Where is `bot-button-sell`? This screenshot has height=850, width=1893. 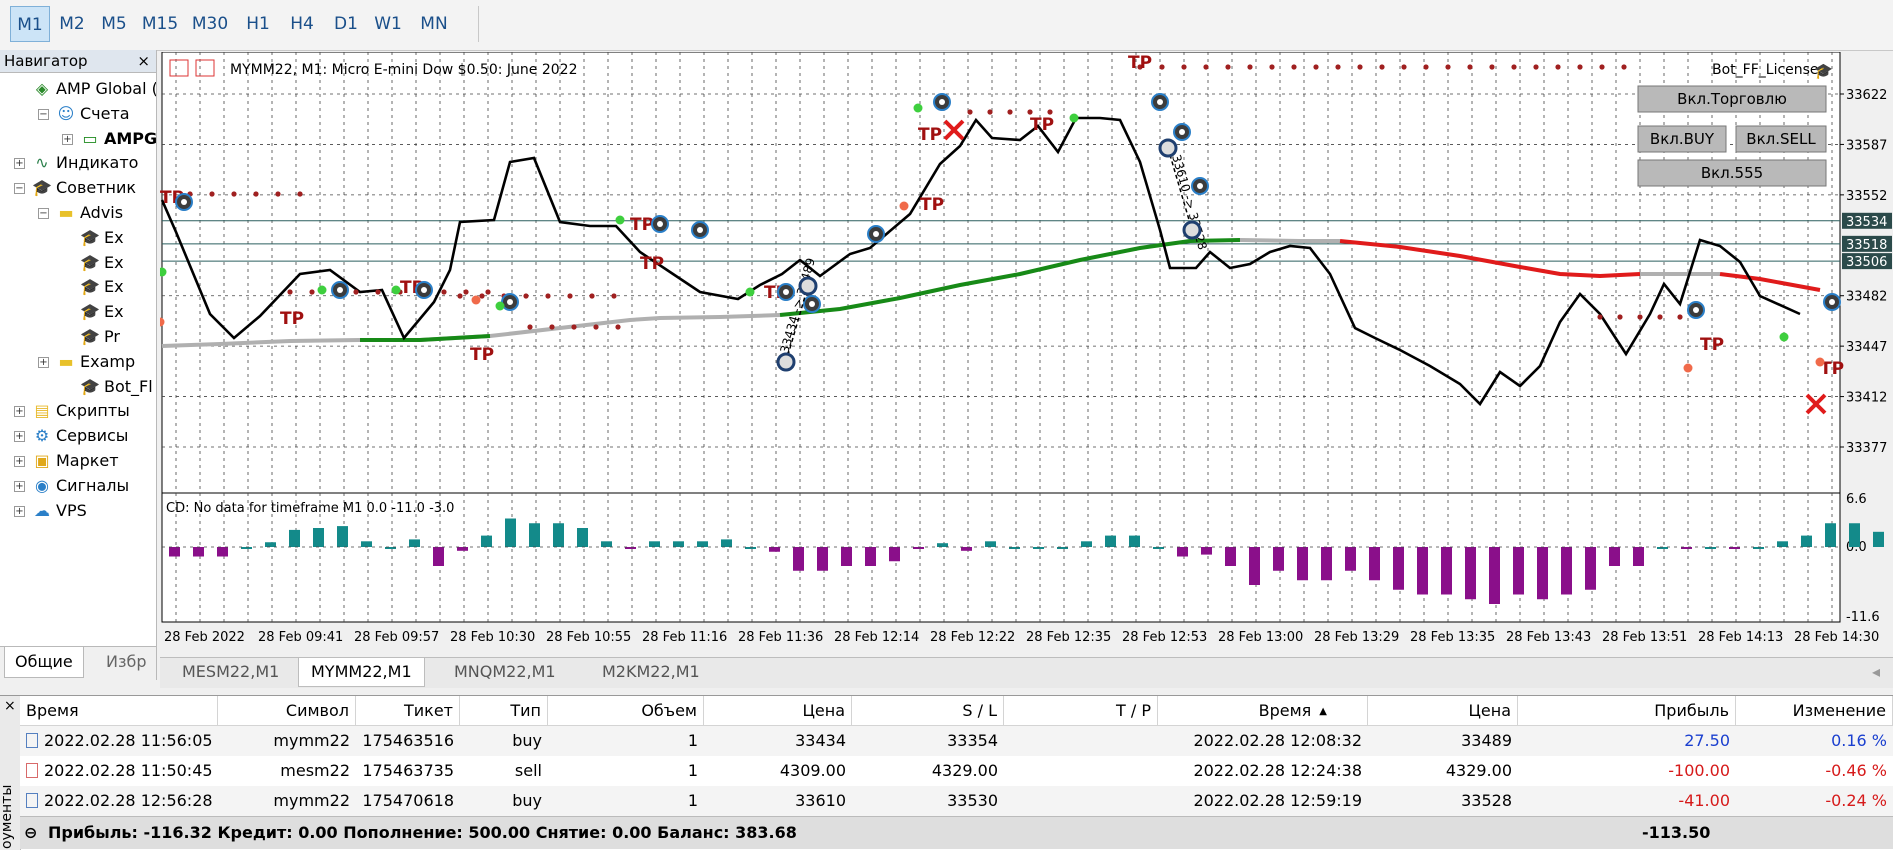 bot-button-sell is located at coordinates (1781, 139).